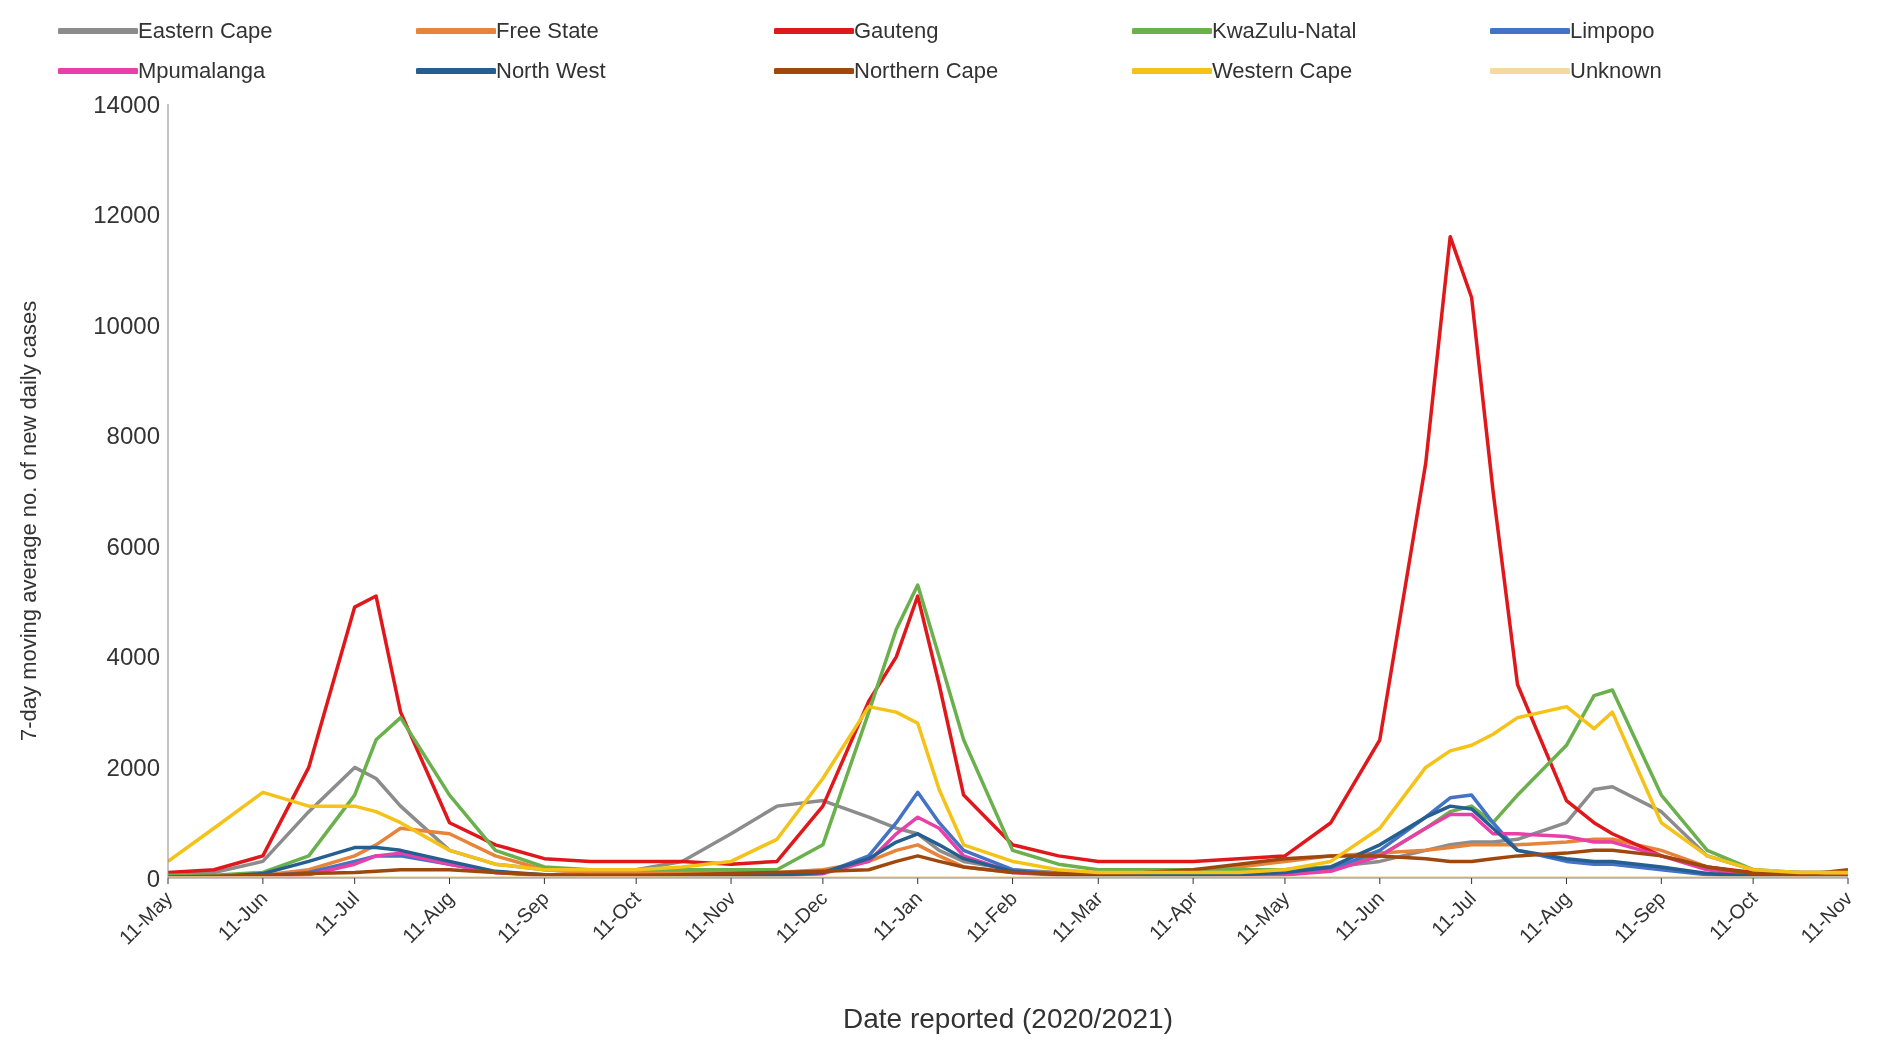 This screenshot has height=1055, width=1889. What do you see at coordinates (1612, 31) in the screenshot?
I see `legend-label: Limpopo` at bounding box center [1612, 31].